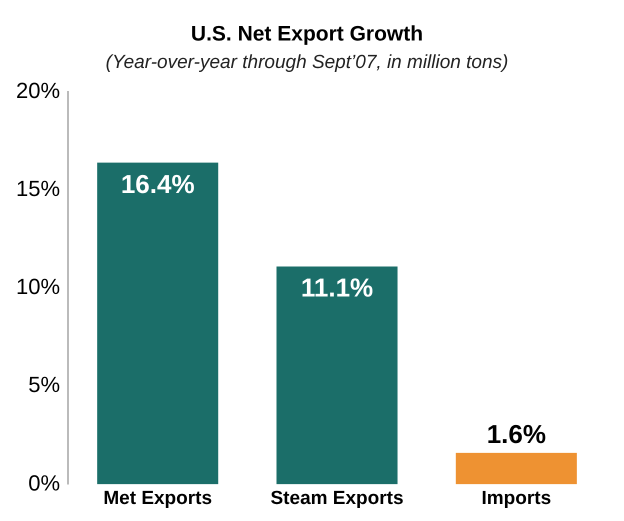  Describe the element at coordinates (337, 287) in the screenshot. I see `data-label: 11.1%` at that location.